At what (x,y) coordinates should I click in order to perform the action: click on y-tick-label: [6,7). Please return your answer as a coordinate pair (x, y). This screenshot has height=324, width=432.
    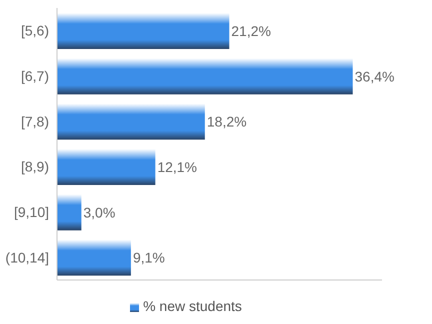
    Looking at the image, I should click on (34, 76).